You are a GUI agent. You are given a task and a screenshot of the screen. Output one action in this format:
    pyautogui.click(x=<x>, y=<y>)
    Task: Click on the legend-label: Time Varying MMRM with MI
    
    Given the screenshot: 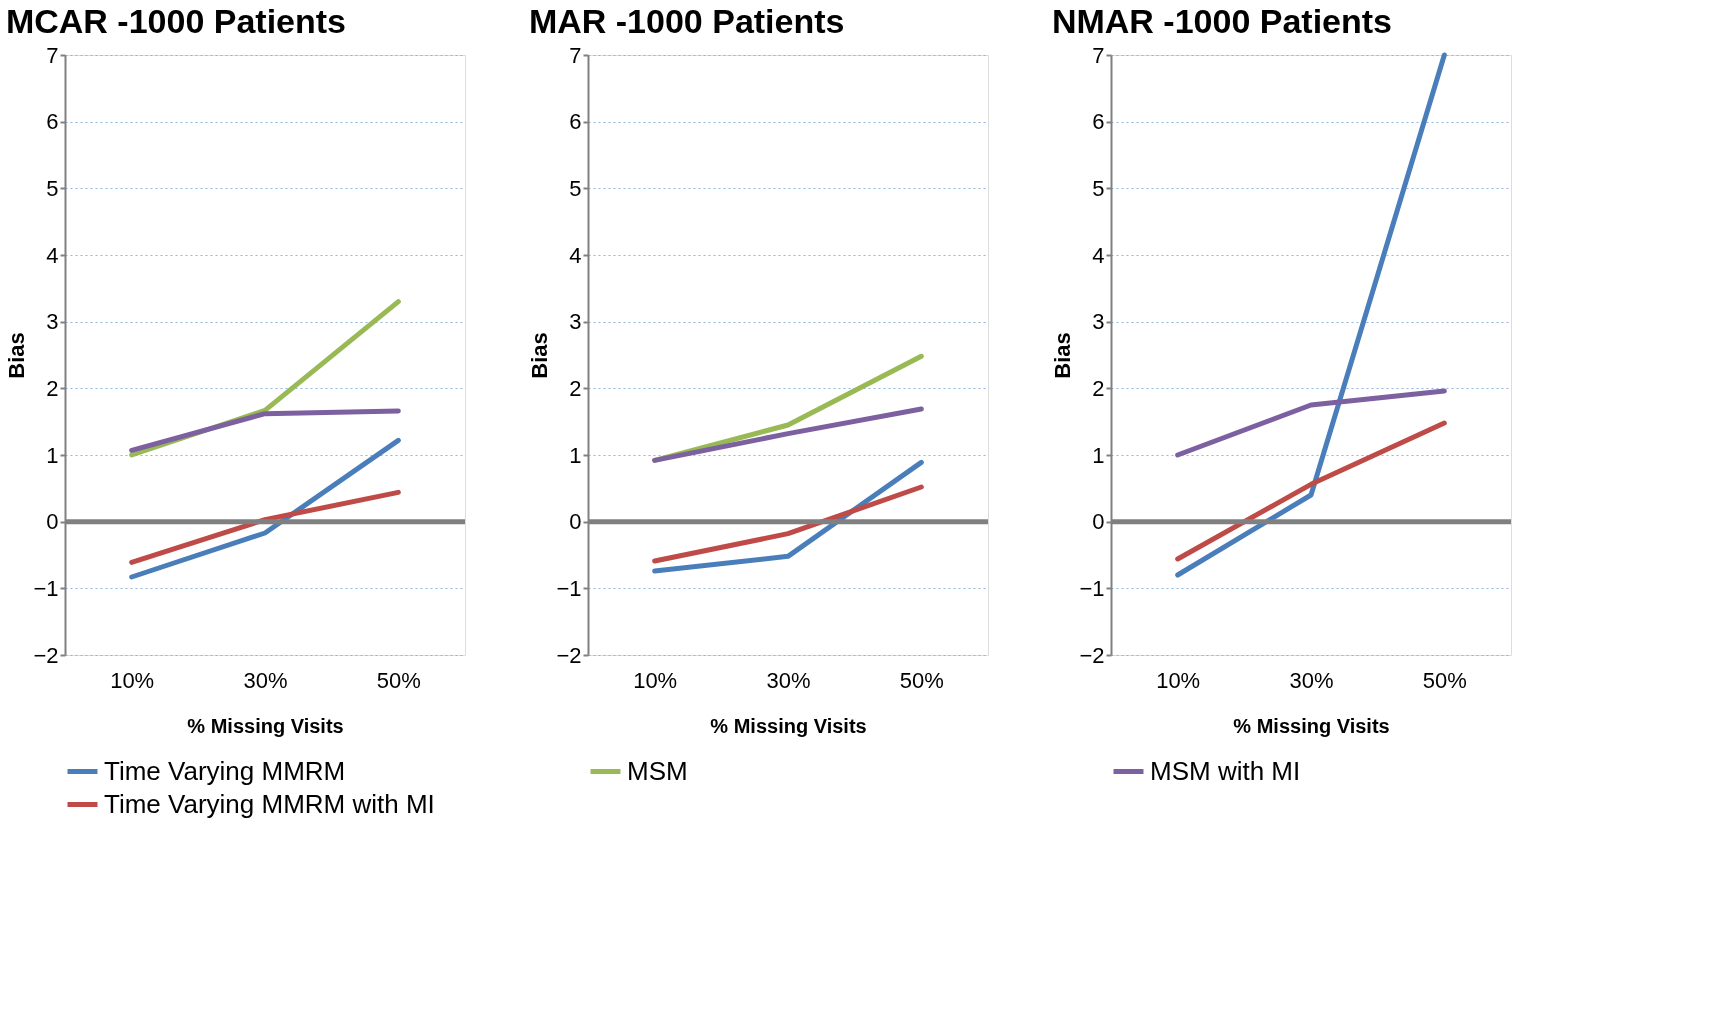 What is the action you would take?
    pyautogui.click(x=269, y=803)
    